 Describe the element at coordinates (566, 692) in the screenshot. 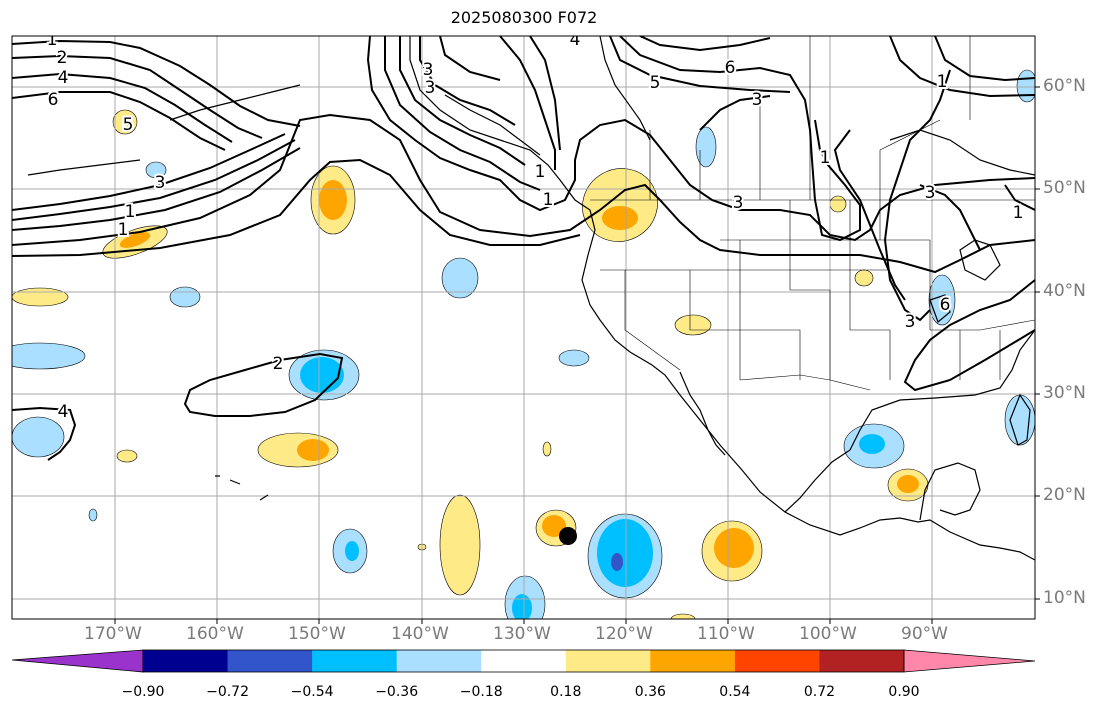

I see `colorbar-tick-label: 0.18` at that location.